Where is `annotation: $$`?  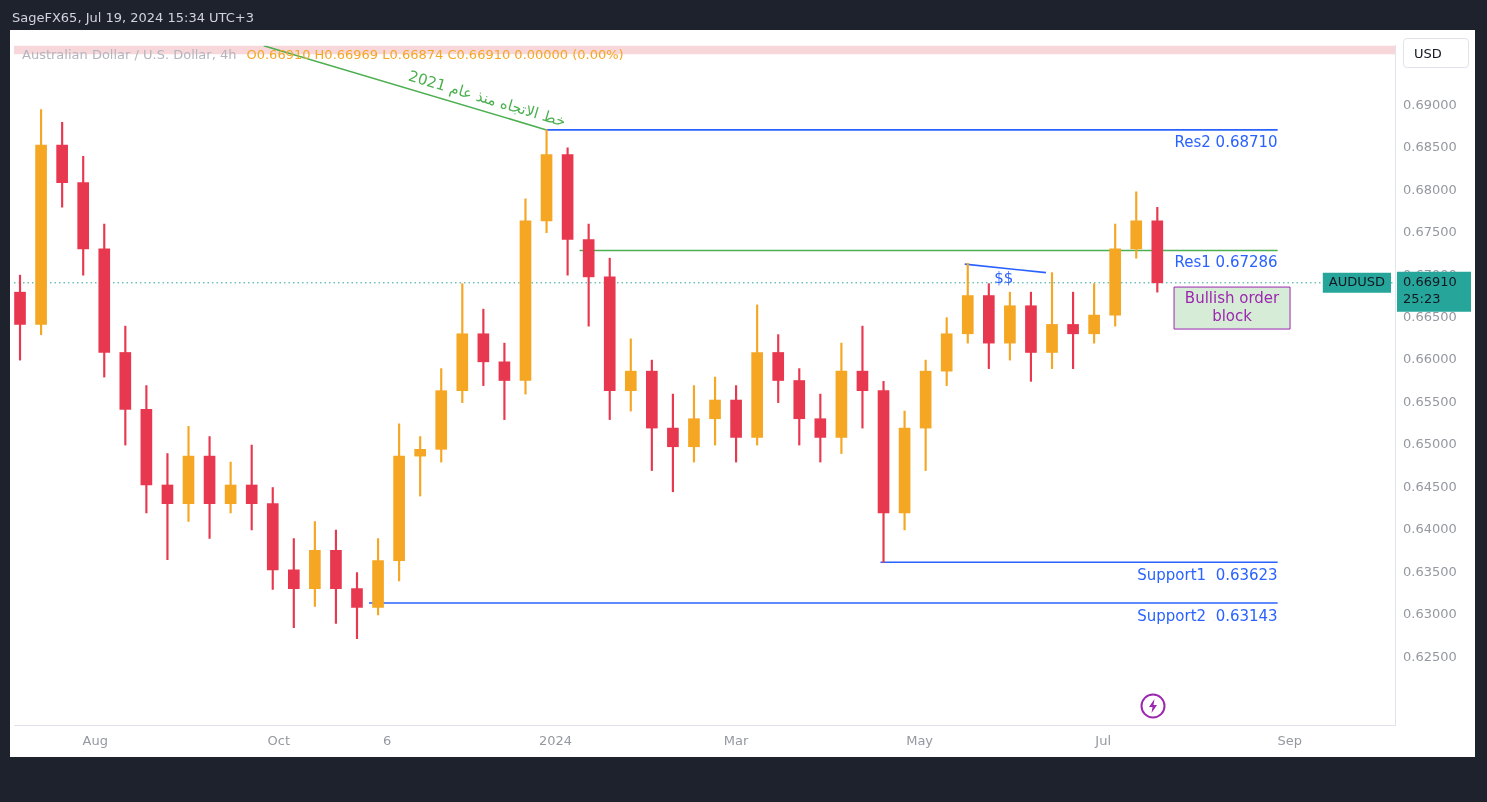
annotation: $$ is located at coordinates (1004, 278).